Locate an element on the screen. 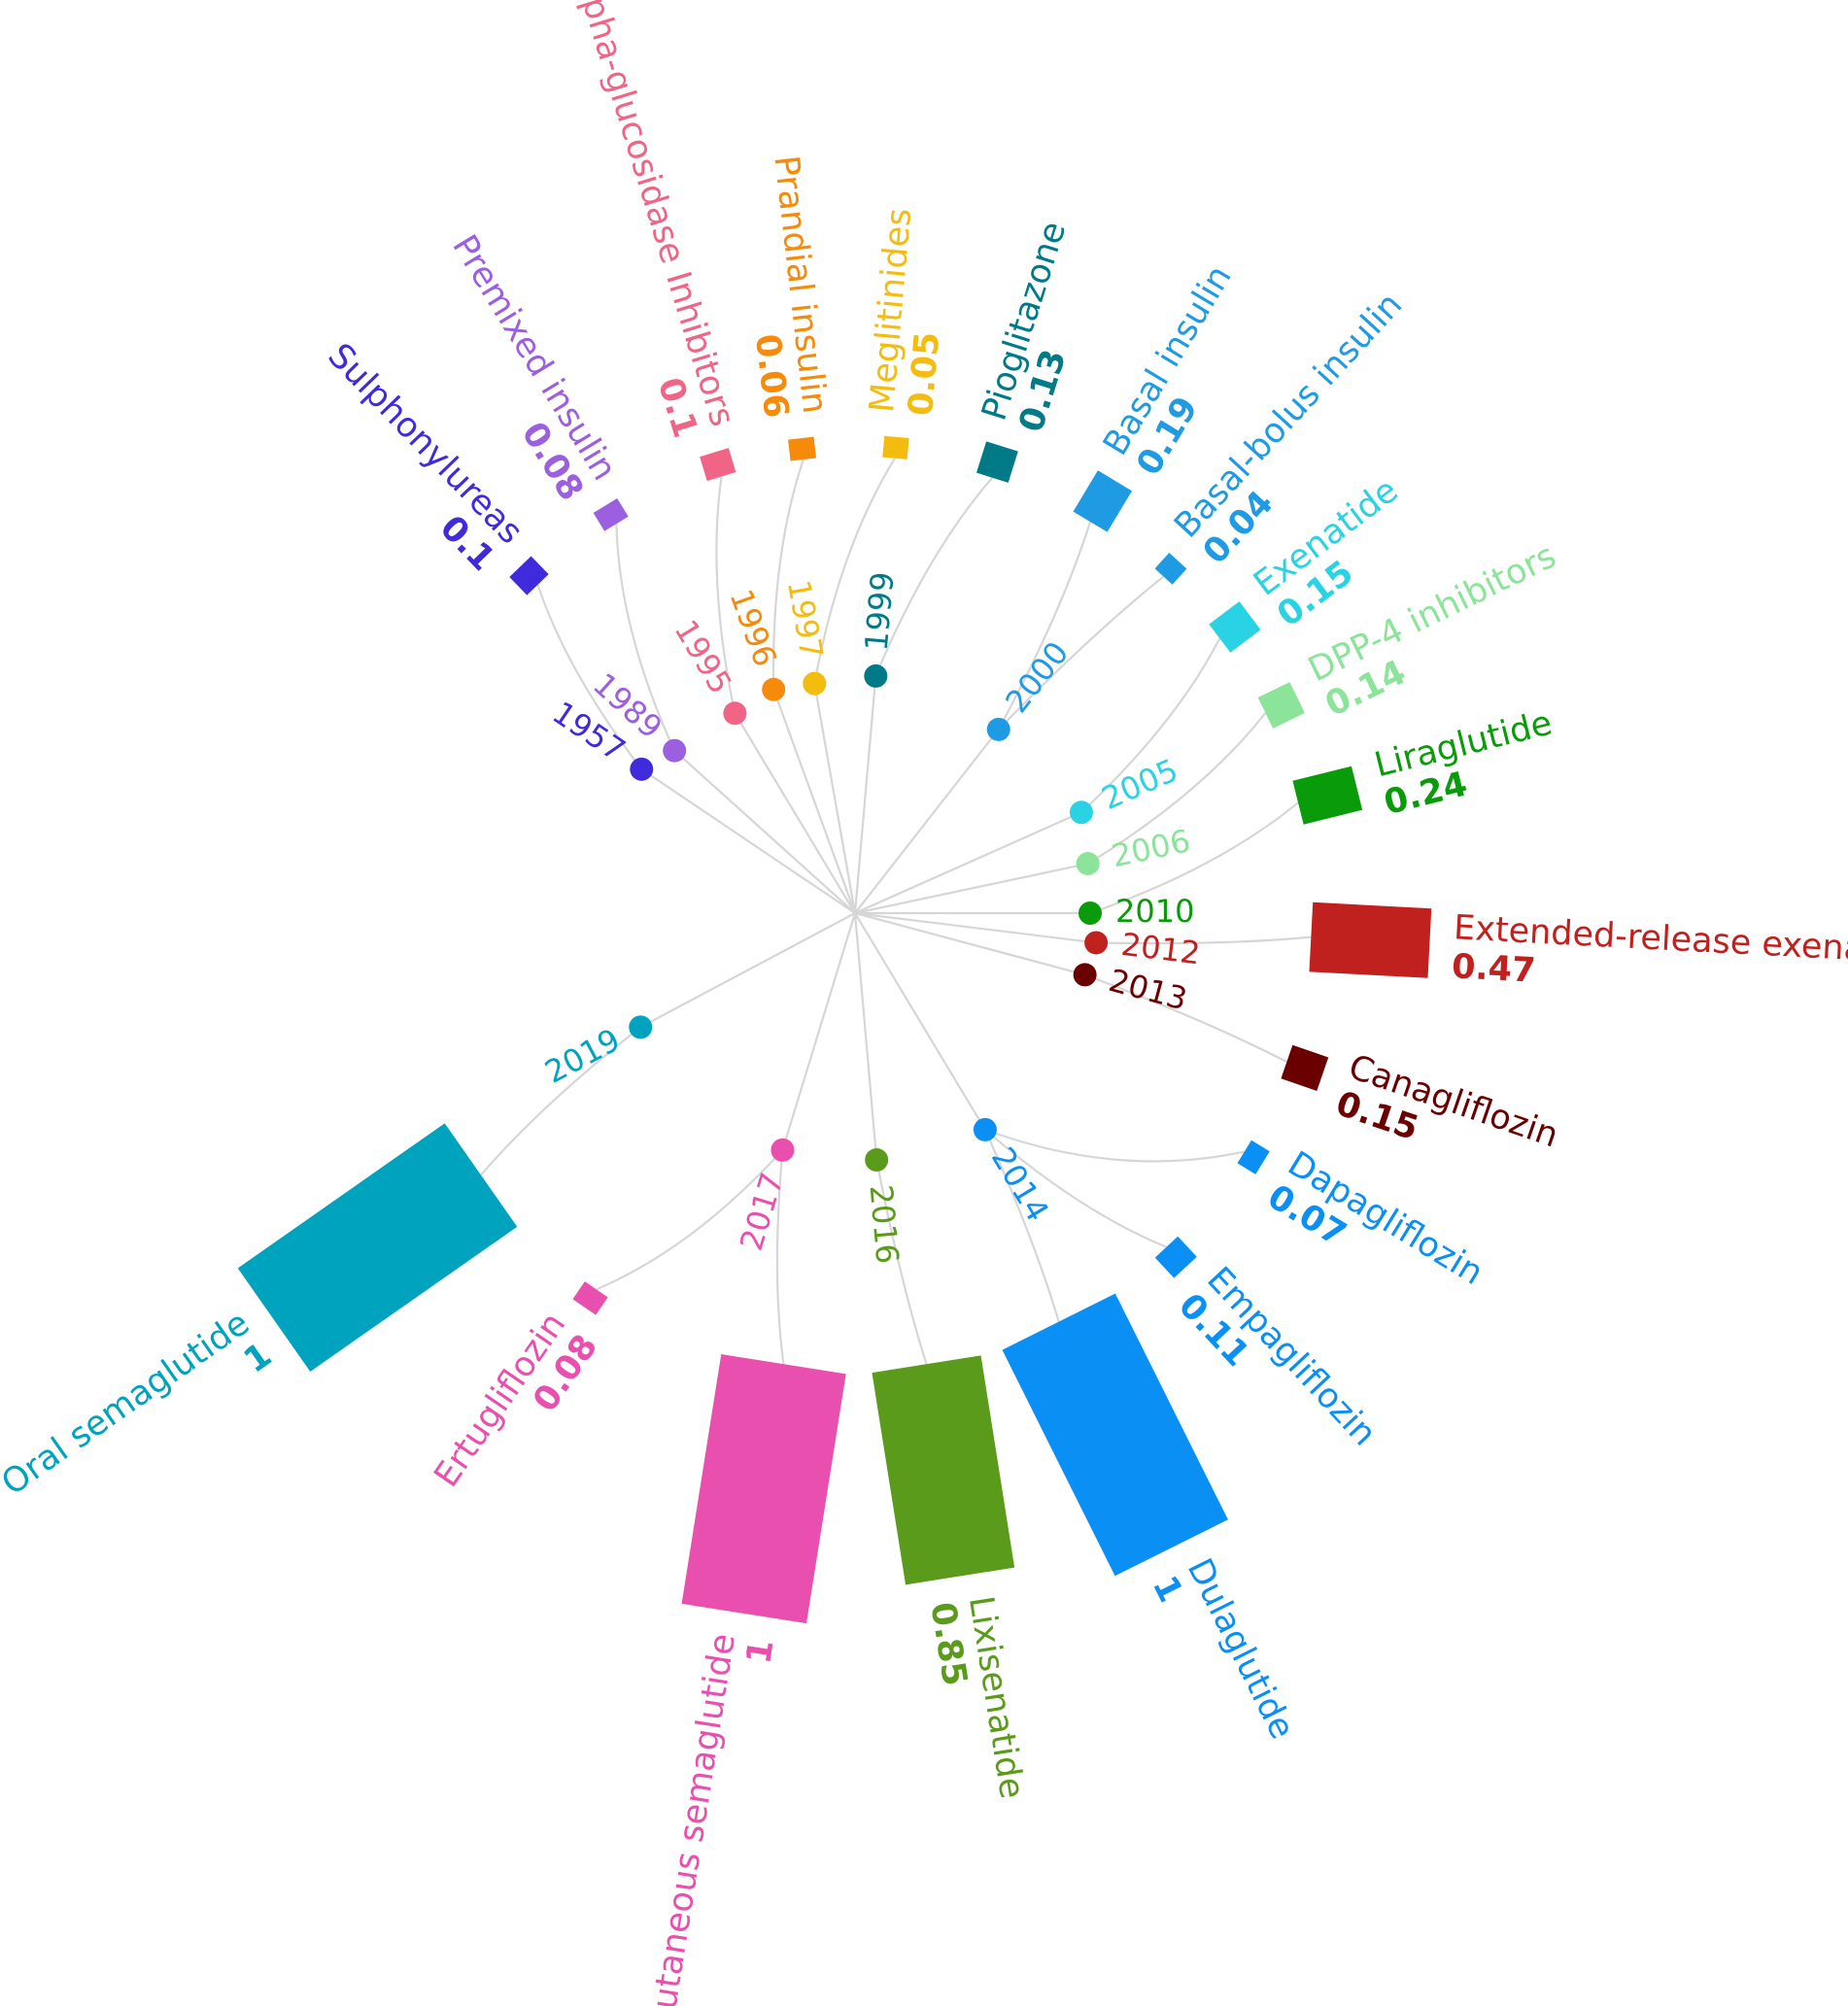  year-label: 2016 is located at coordinates (885, 1224).